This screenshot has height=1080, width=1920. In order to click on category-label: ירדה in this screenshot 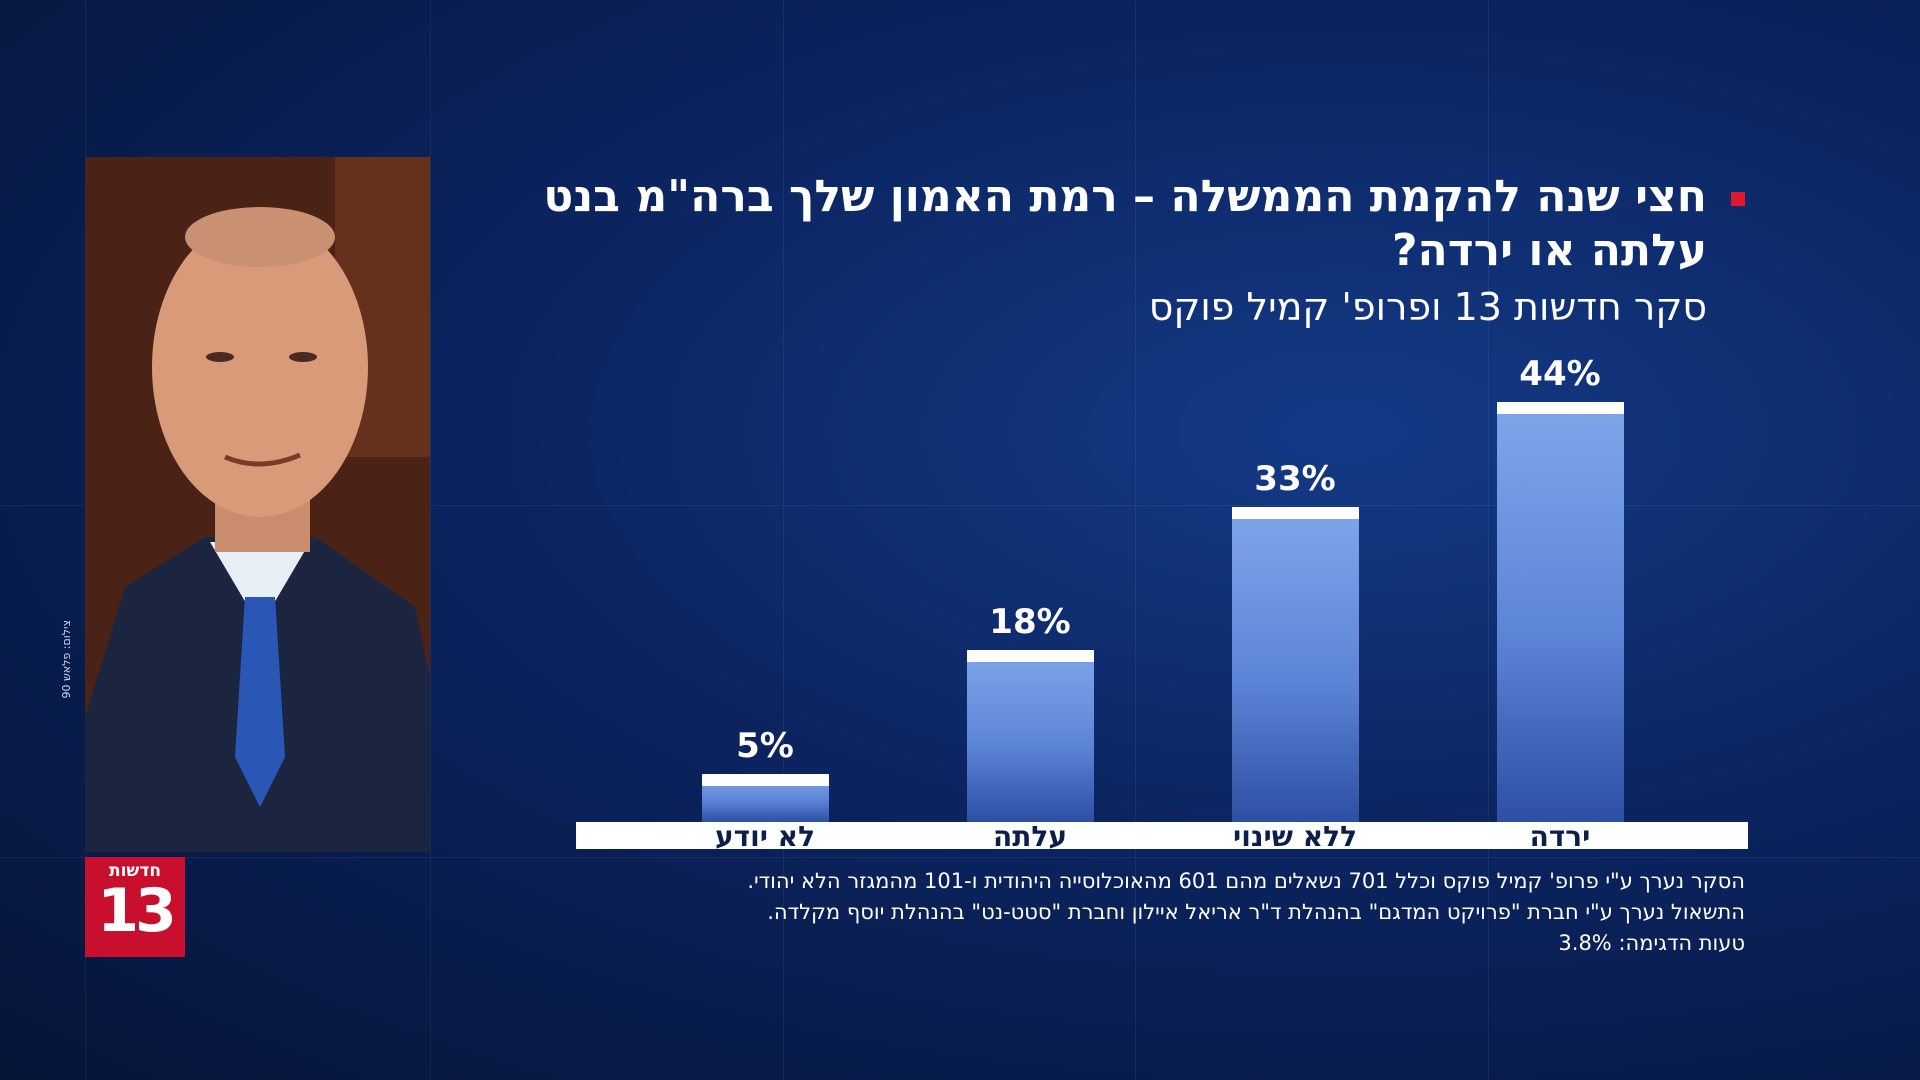, I will do `click(1560, 836)`.